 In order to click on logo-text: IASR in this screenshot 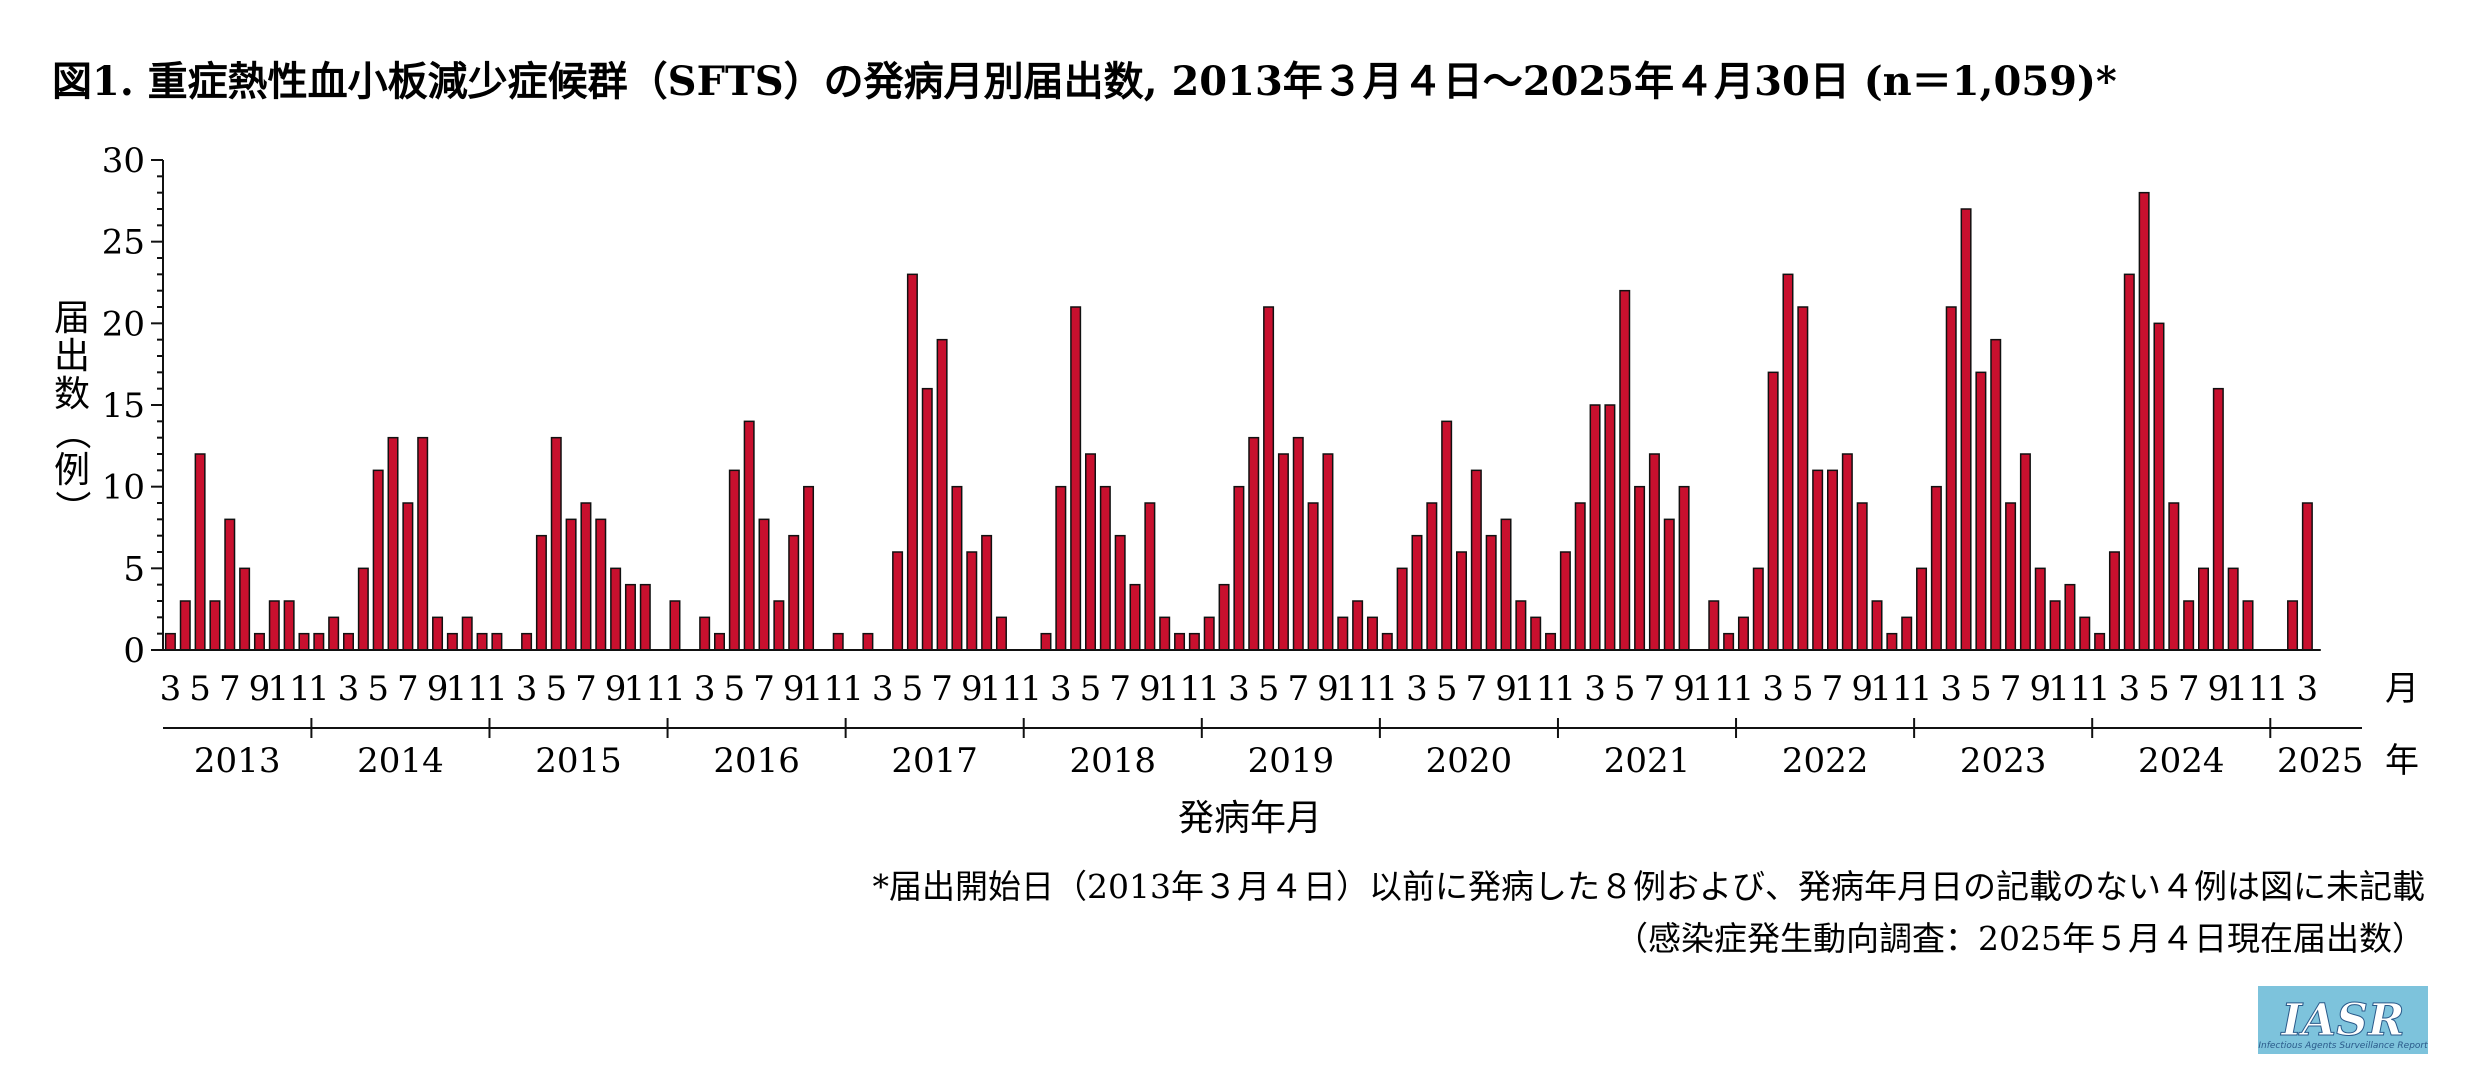, I will do `click(2341, 1020)`.